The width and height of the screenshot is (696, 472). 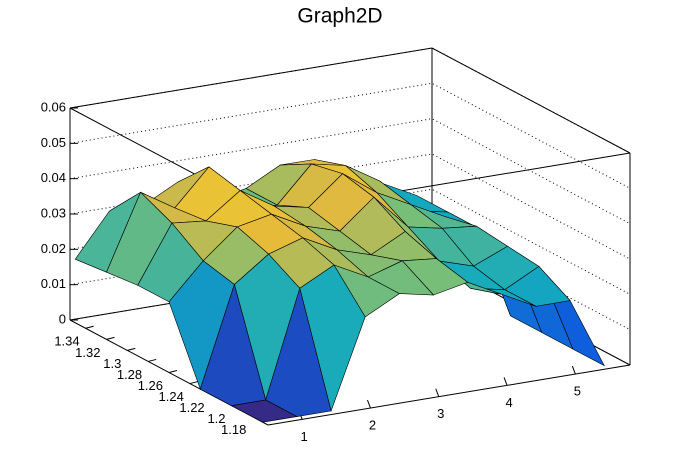 I want to click on z-tick-label: 0.04, so click(x=53, y=177).